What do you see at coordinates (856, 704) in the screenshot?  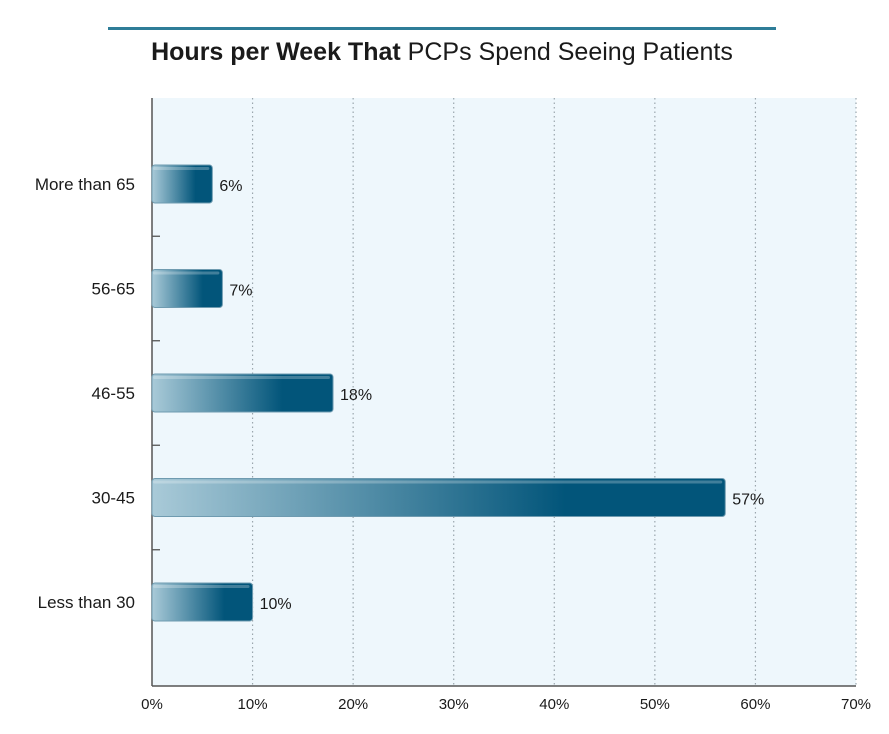 I see `x-tick-label: 70%` at bounding box center [856, 704].